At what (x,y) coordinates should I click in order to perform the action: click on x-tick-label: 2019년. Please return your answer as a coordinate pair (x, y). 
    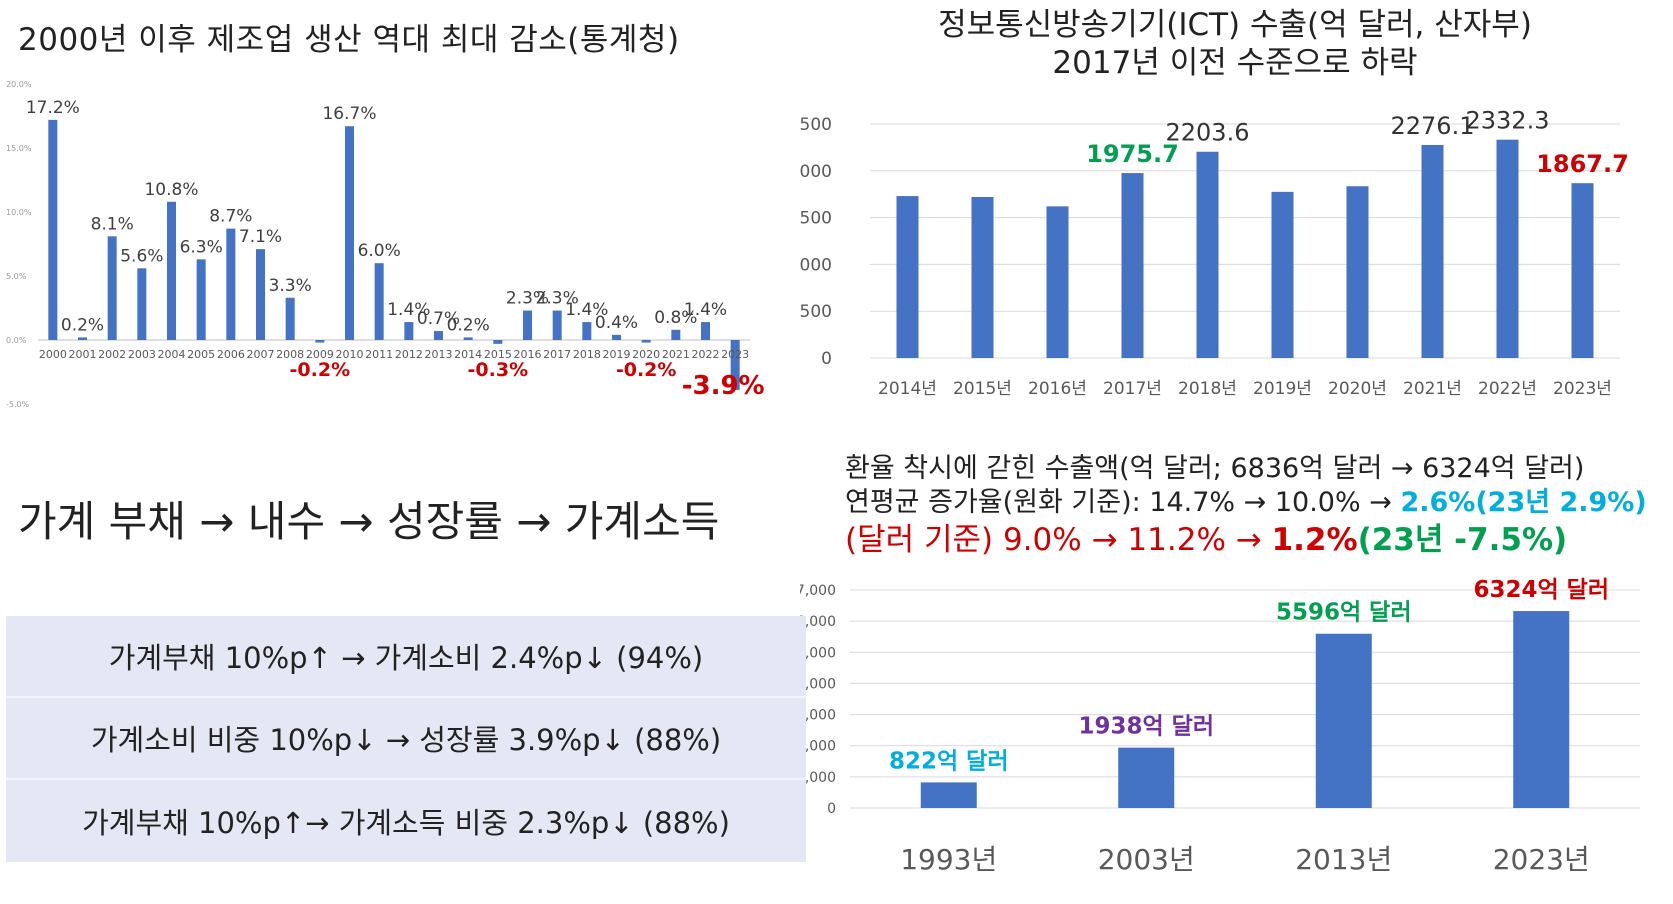
    Looking at the image, I should click on (1282, 389).